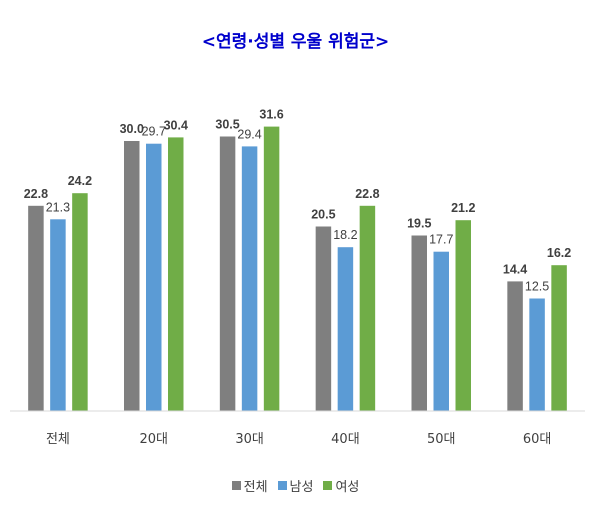 The height and width of the screenshot is (509, 591). Describe the element at coordinates (515, 269) in the screenshot. I see `data-label-전체-60대: 14.4` at that location.